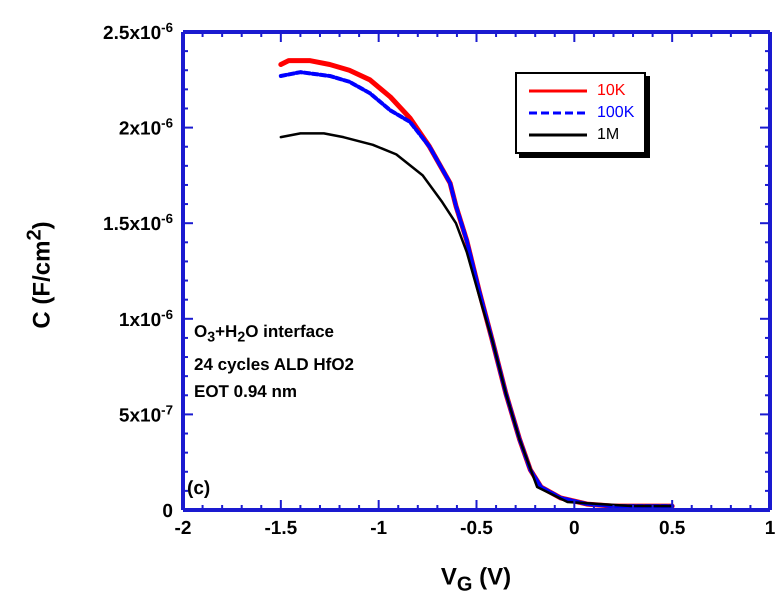 The height and width of the screenshot is (613, 775). What do you see at coordinates (145, 127) in the screenshot?
I see `y-tick-label: 2x10$^{-6}$` at bounding box center [145, 127].